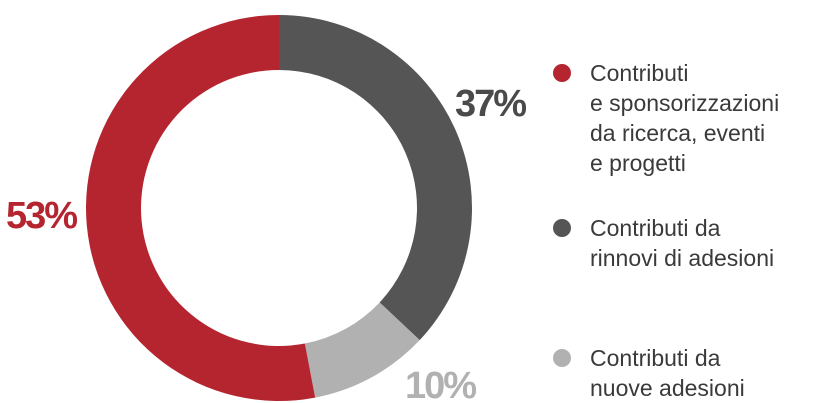 The image size is (821, 403). I want to click on value-label-nuove-adesioni: 10%, so click(440, 384).